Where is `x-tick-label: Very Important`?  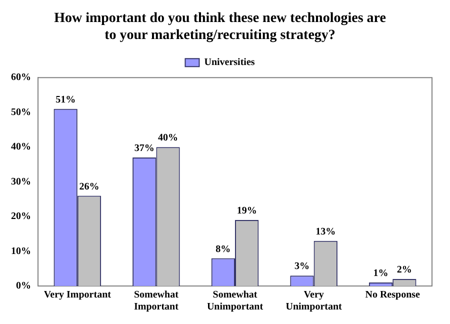
x-tick-label: Very Important is located at coordinates (78, 295).